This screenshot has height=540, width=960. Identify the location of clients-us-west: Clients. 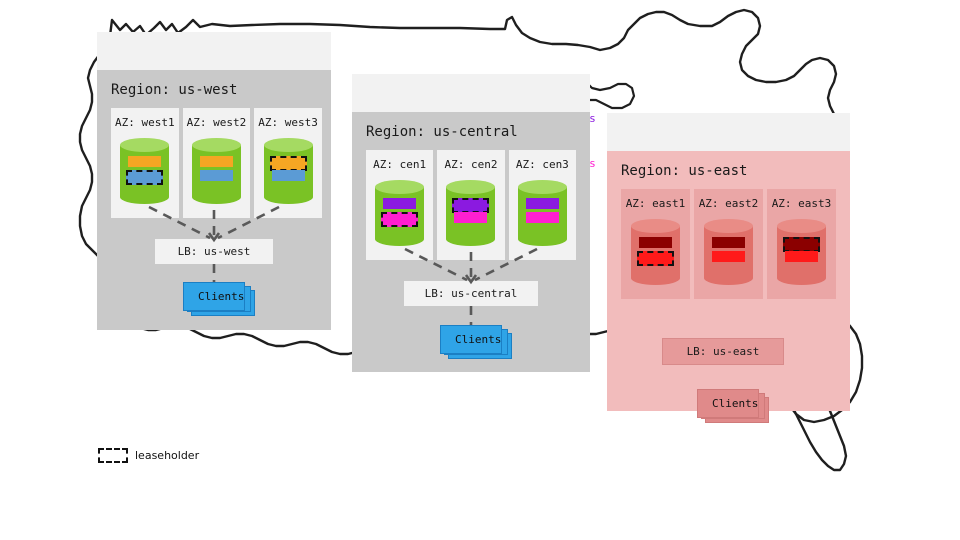
(219, 299).